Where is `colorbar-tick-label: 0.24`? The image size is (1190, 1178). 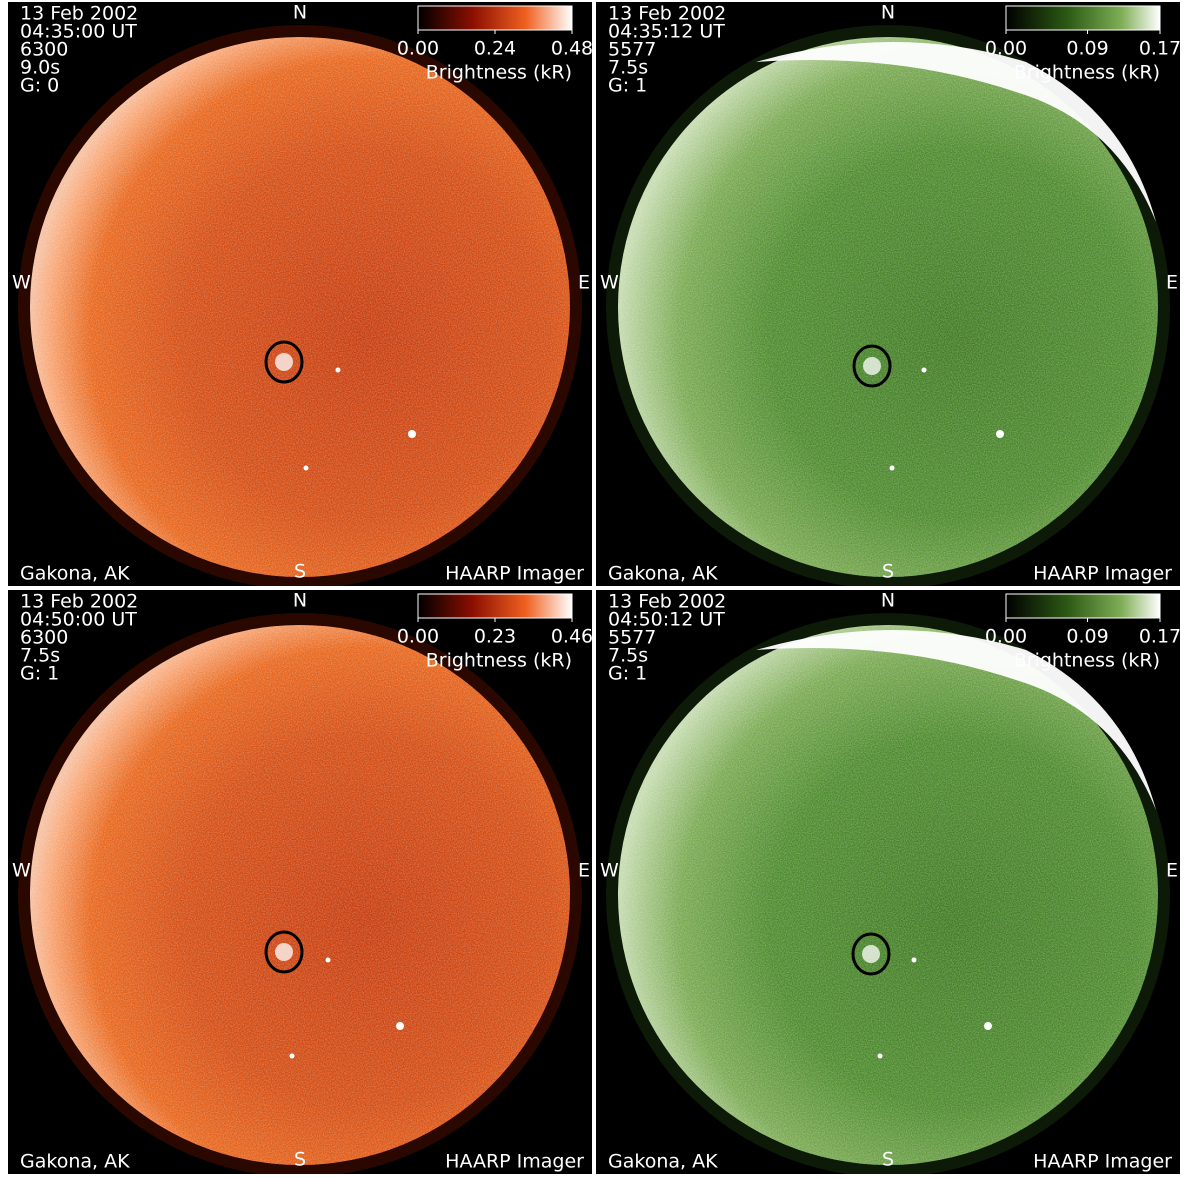 colorbar-tick-label: 0.24 is located at coordinates (495, 49).